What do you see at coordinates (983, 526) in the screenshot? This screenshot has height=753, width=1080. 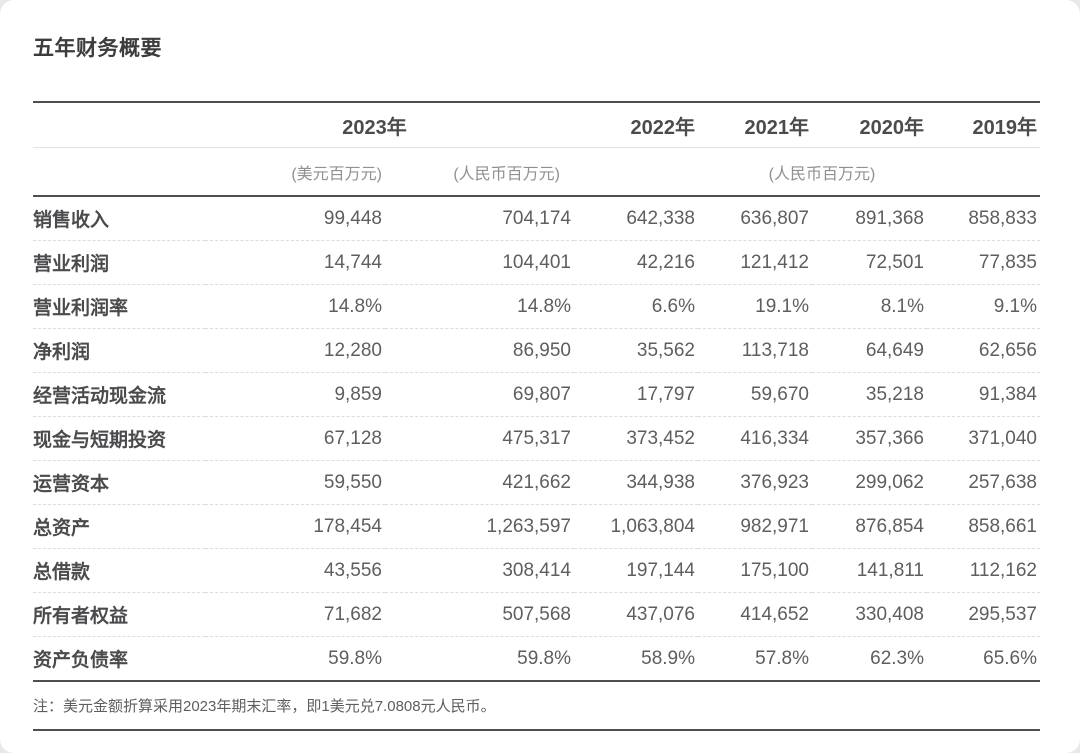 I see `cell-value: 858,661` at bounding box center [983, 526].